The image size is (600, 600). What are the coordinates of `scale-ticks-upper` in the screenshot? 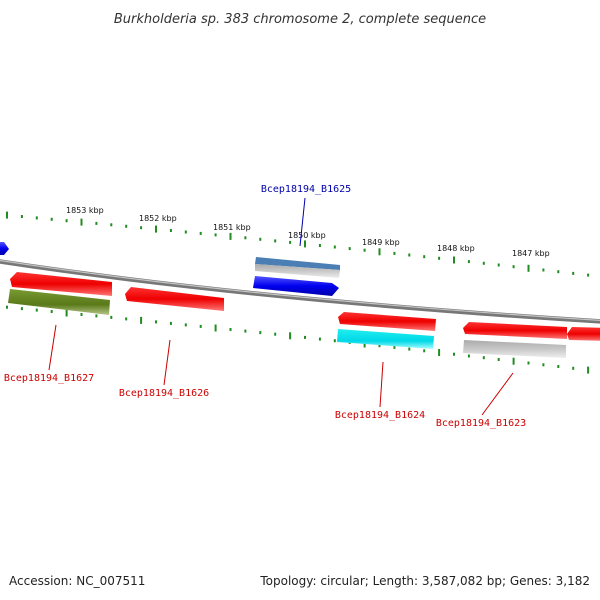 It's located at (298, 244).